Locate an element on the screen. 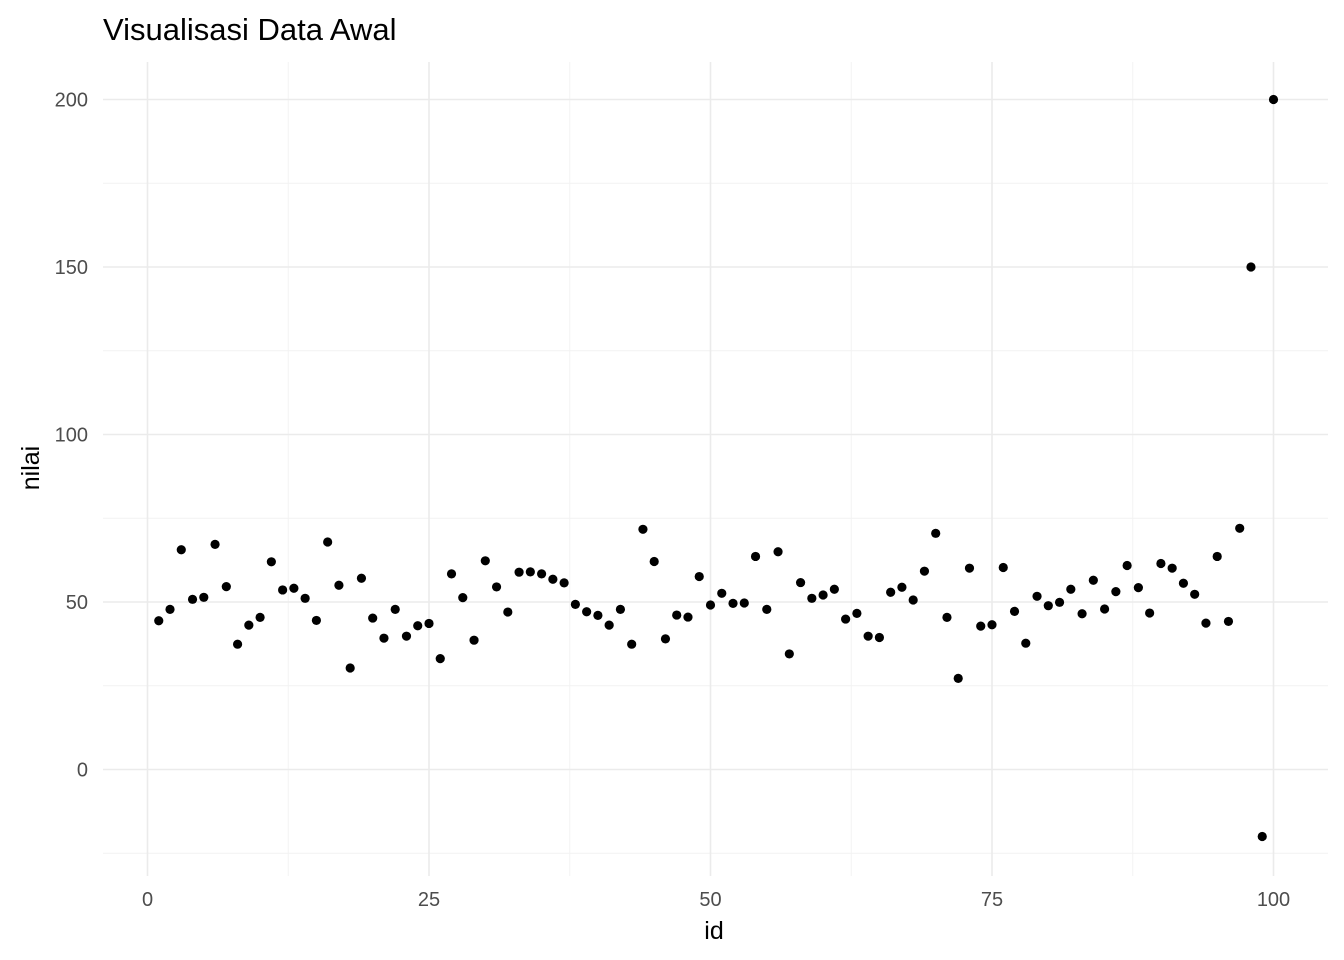 The image size is (1344, 960). y-tick-label: 100 is located at coordinates (71, 436).